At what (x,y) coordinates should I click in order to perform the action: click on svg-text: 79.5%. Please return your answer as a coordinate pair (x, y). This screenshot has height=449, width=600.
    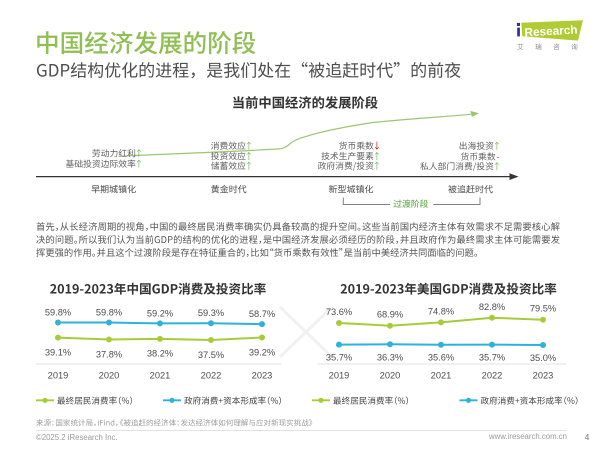
    Looking at the image, I should click on (543, 309).